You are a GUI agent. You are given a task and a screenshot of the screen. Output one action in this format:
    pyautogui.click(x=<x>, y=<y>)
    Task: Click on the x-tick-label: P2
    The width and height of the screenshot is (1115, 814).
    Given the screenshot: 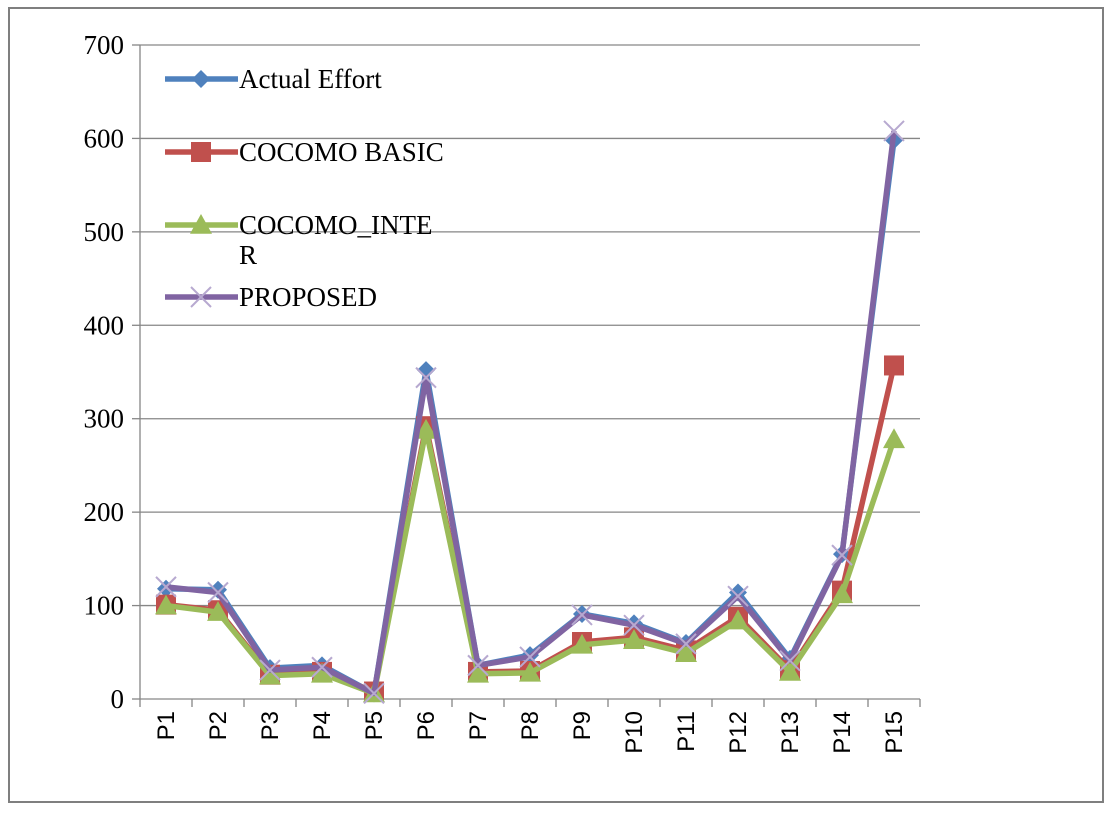 What is the action you would take?
    pyautogui.click(x=218, y=725)
    